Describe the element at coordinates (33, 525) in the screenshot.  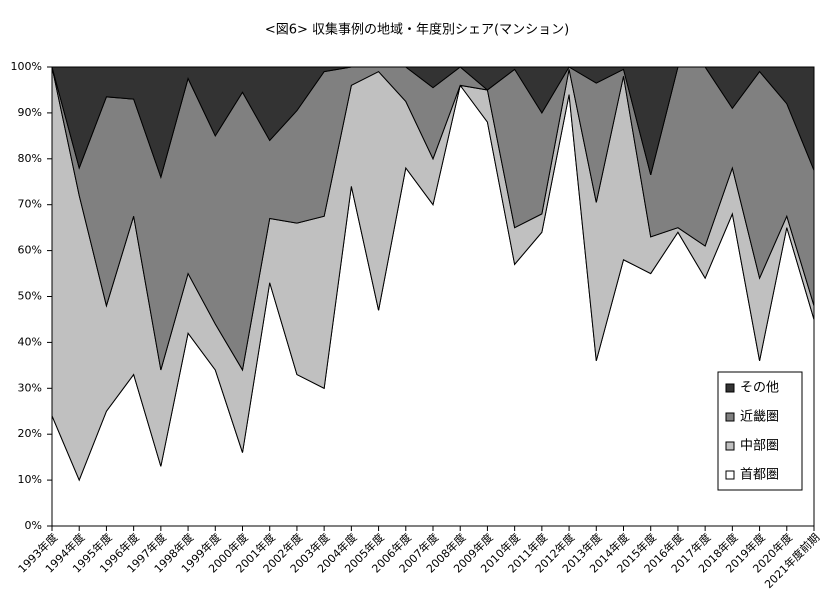
I see `y-tick-label: 0%` at that location.